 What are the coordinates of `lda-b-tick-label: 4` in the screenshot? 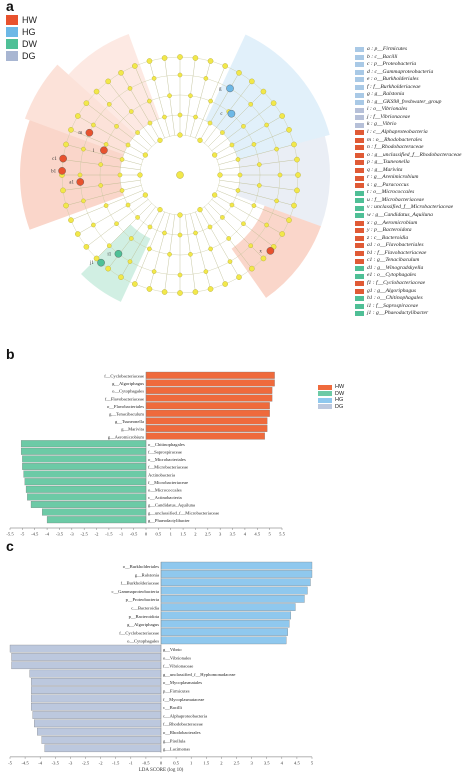 It's located at (245, 534).